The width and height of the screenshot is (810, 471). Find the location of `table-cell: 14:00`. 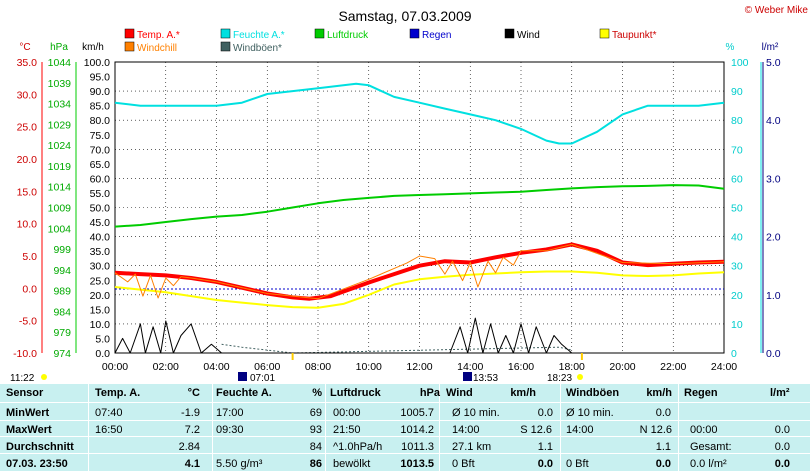

table-cell: 14:00 is located at coordinates (580, 430).